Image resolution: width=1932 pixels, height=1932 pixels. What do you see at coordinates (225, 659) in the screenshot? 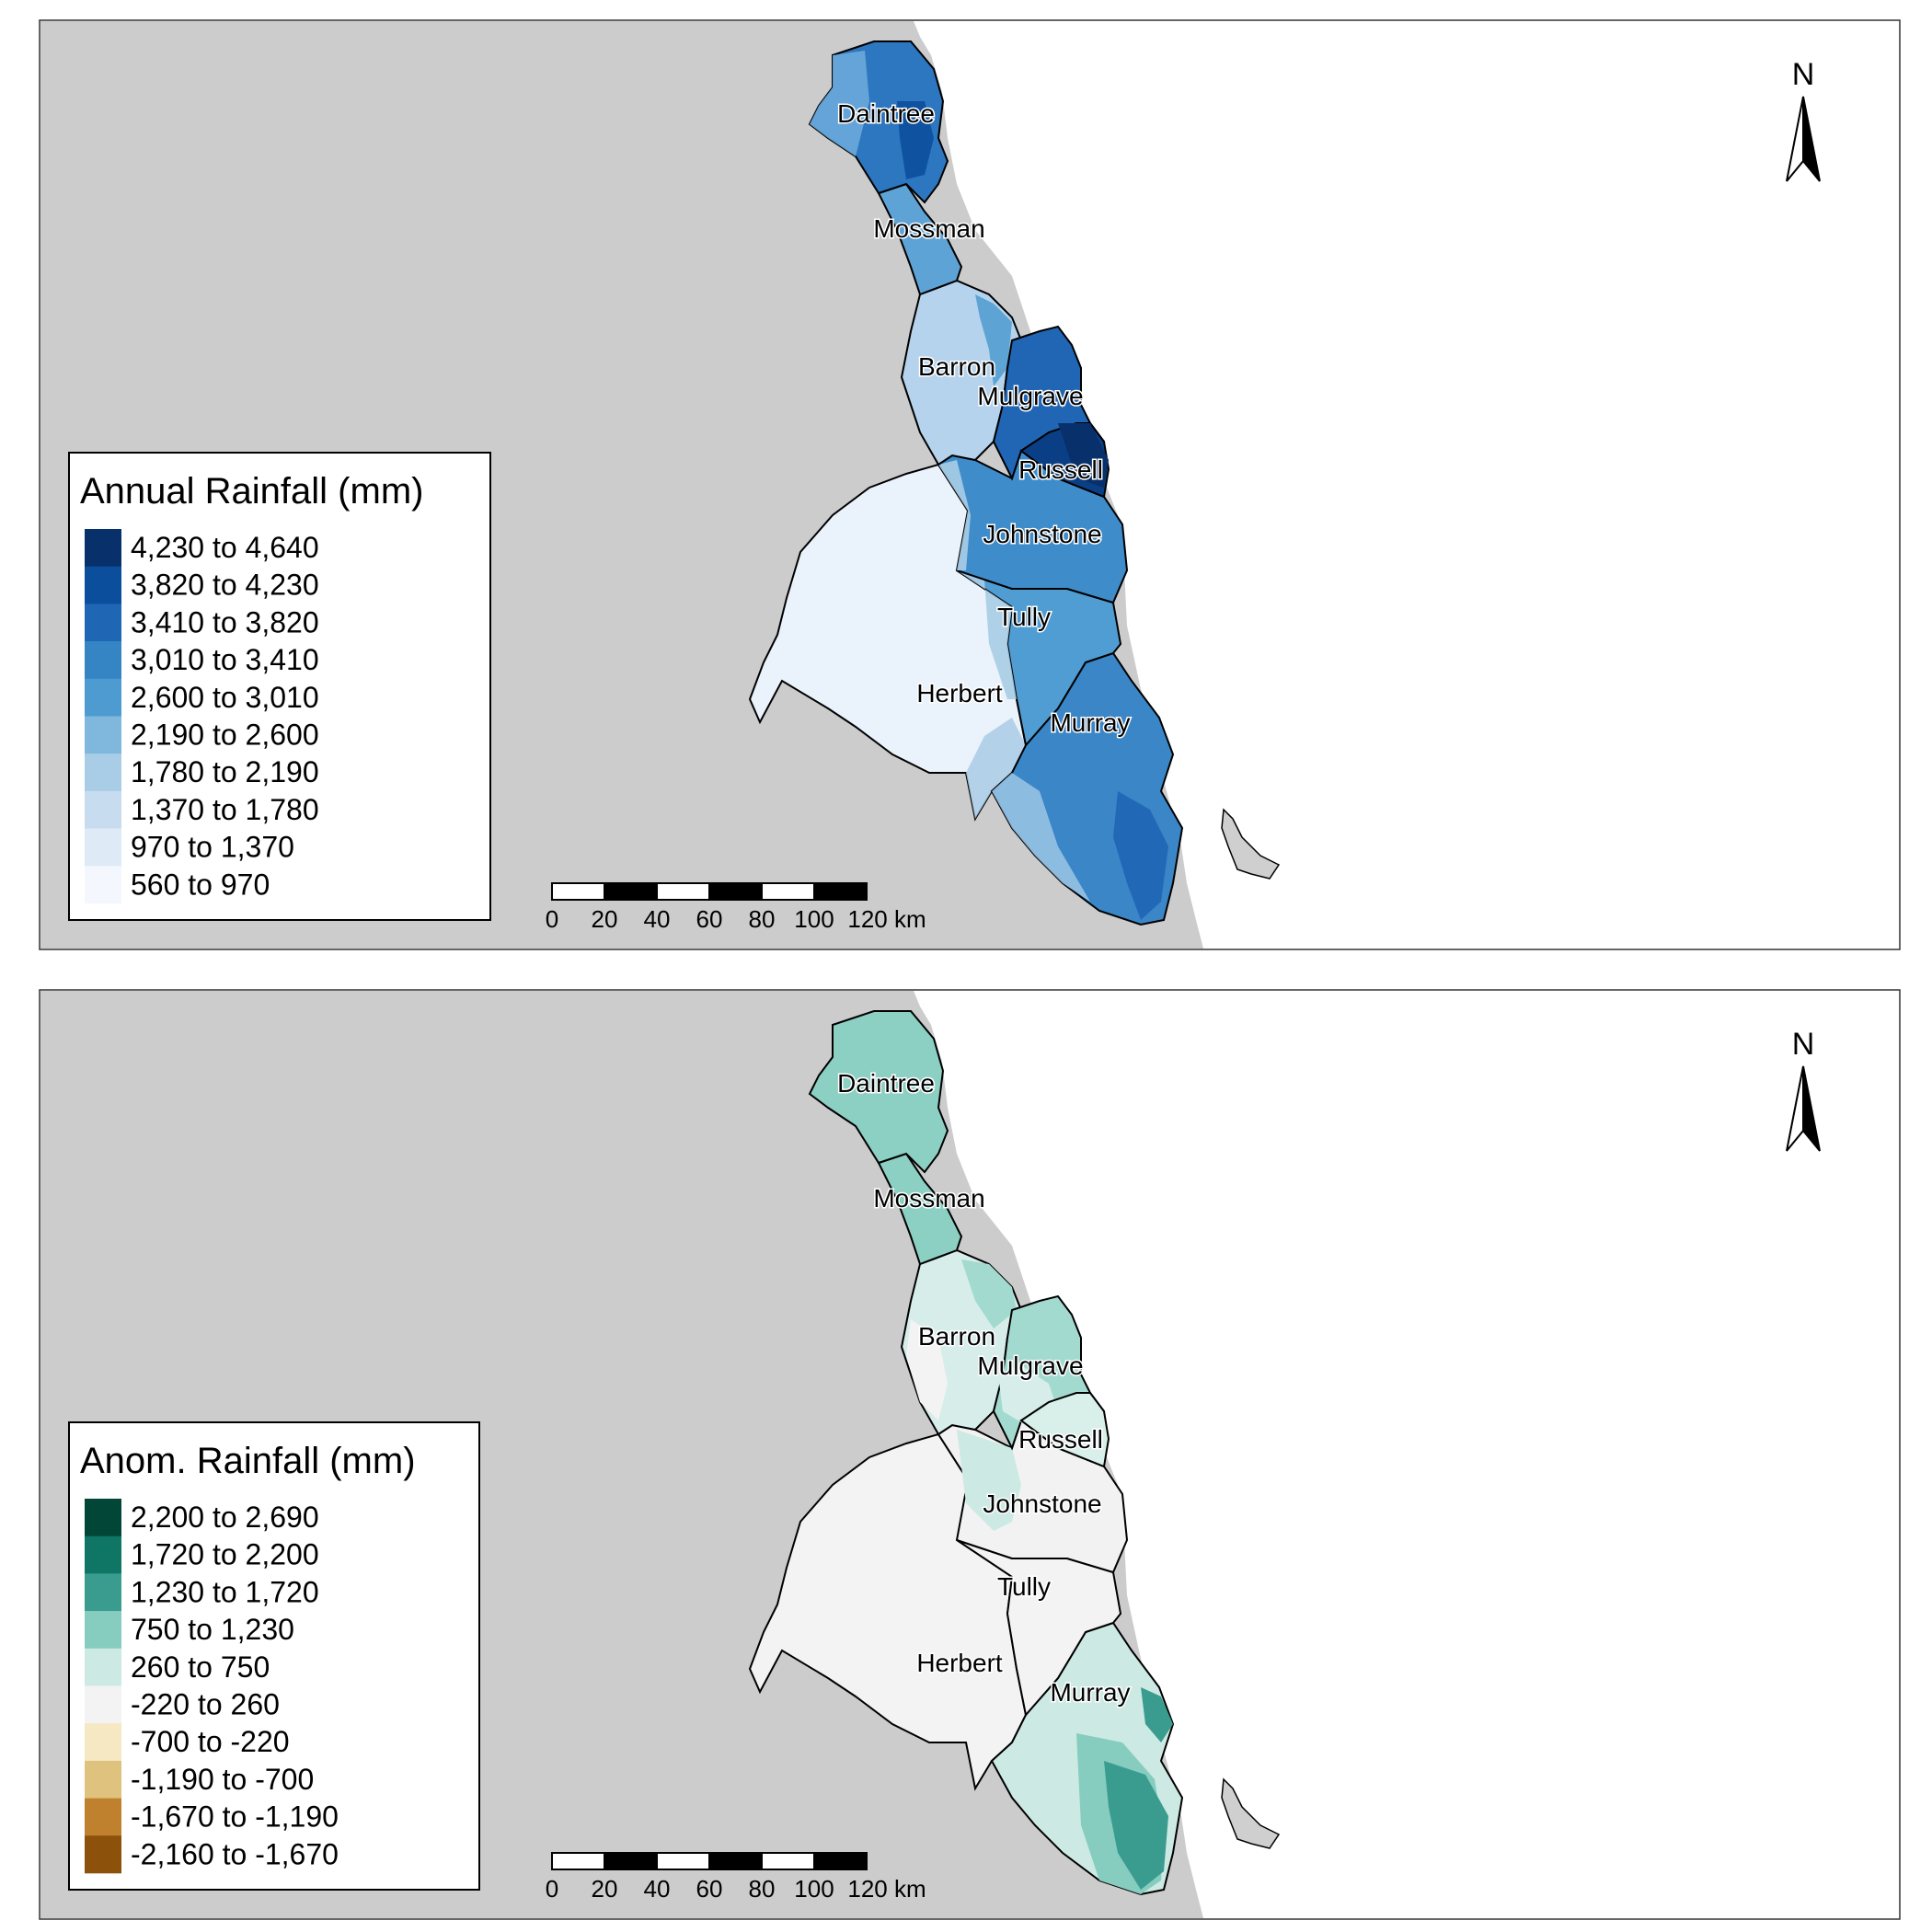
I see `legend-class-label: 3,010 to 3,410` at bounding box center [225, 659].